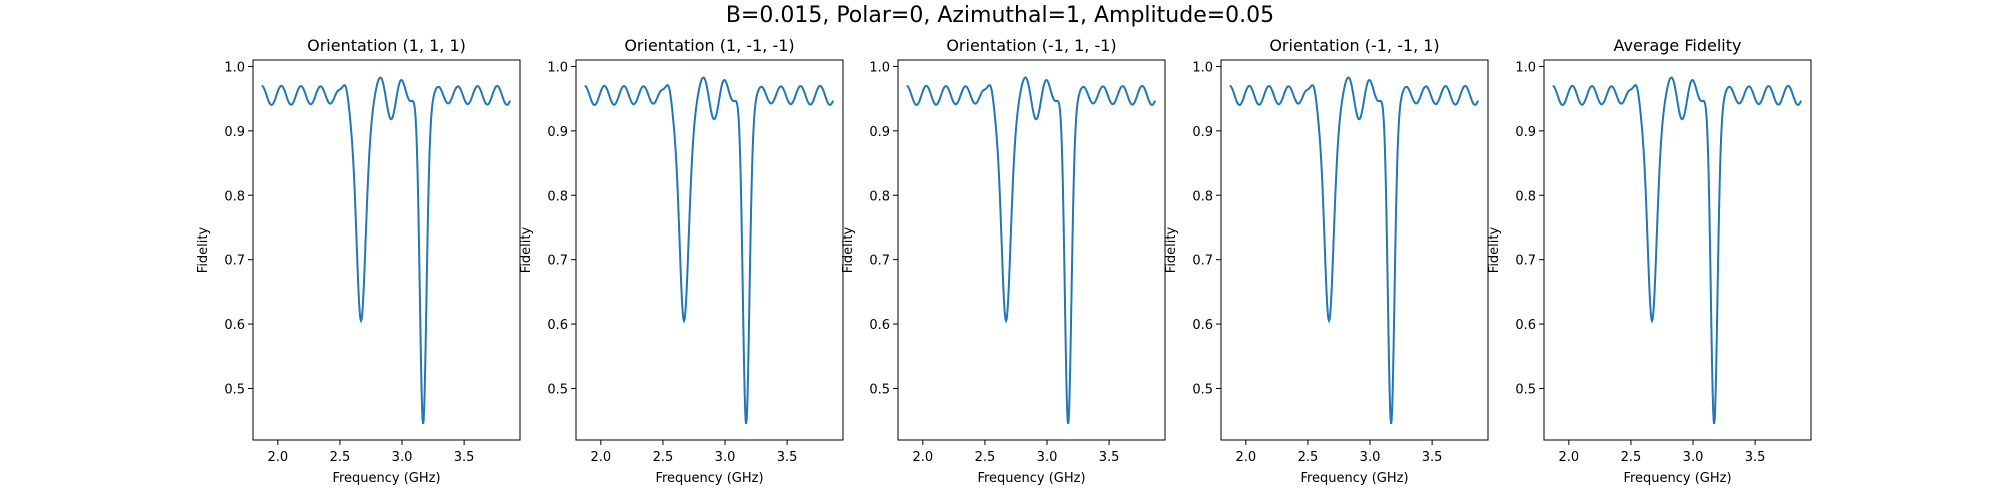 Image resolution: width=2000 pixels, height=504 pixels. I want to click on subplot-title: Orientation (1, -1, -1), so click(709, 45).